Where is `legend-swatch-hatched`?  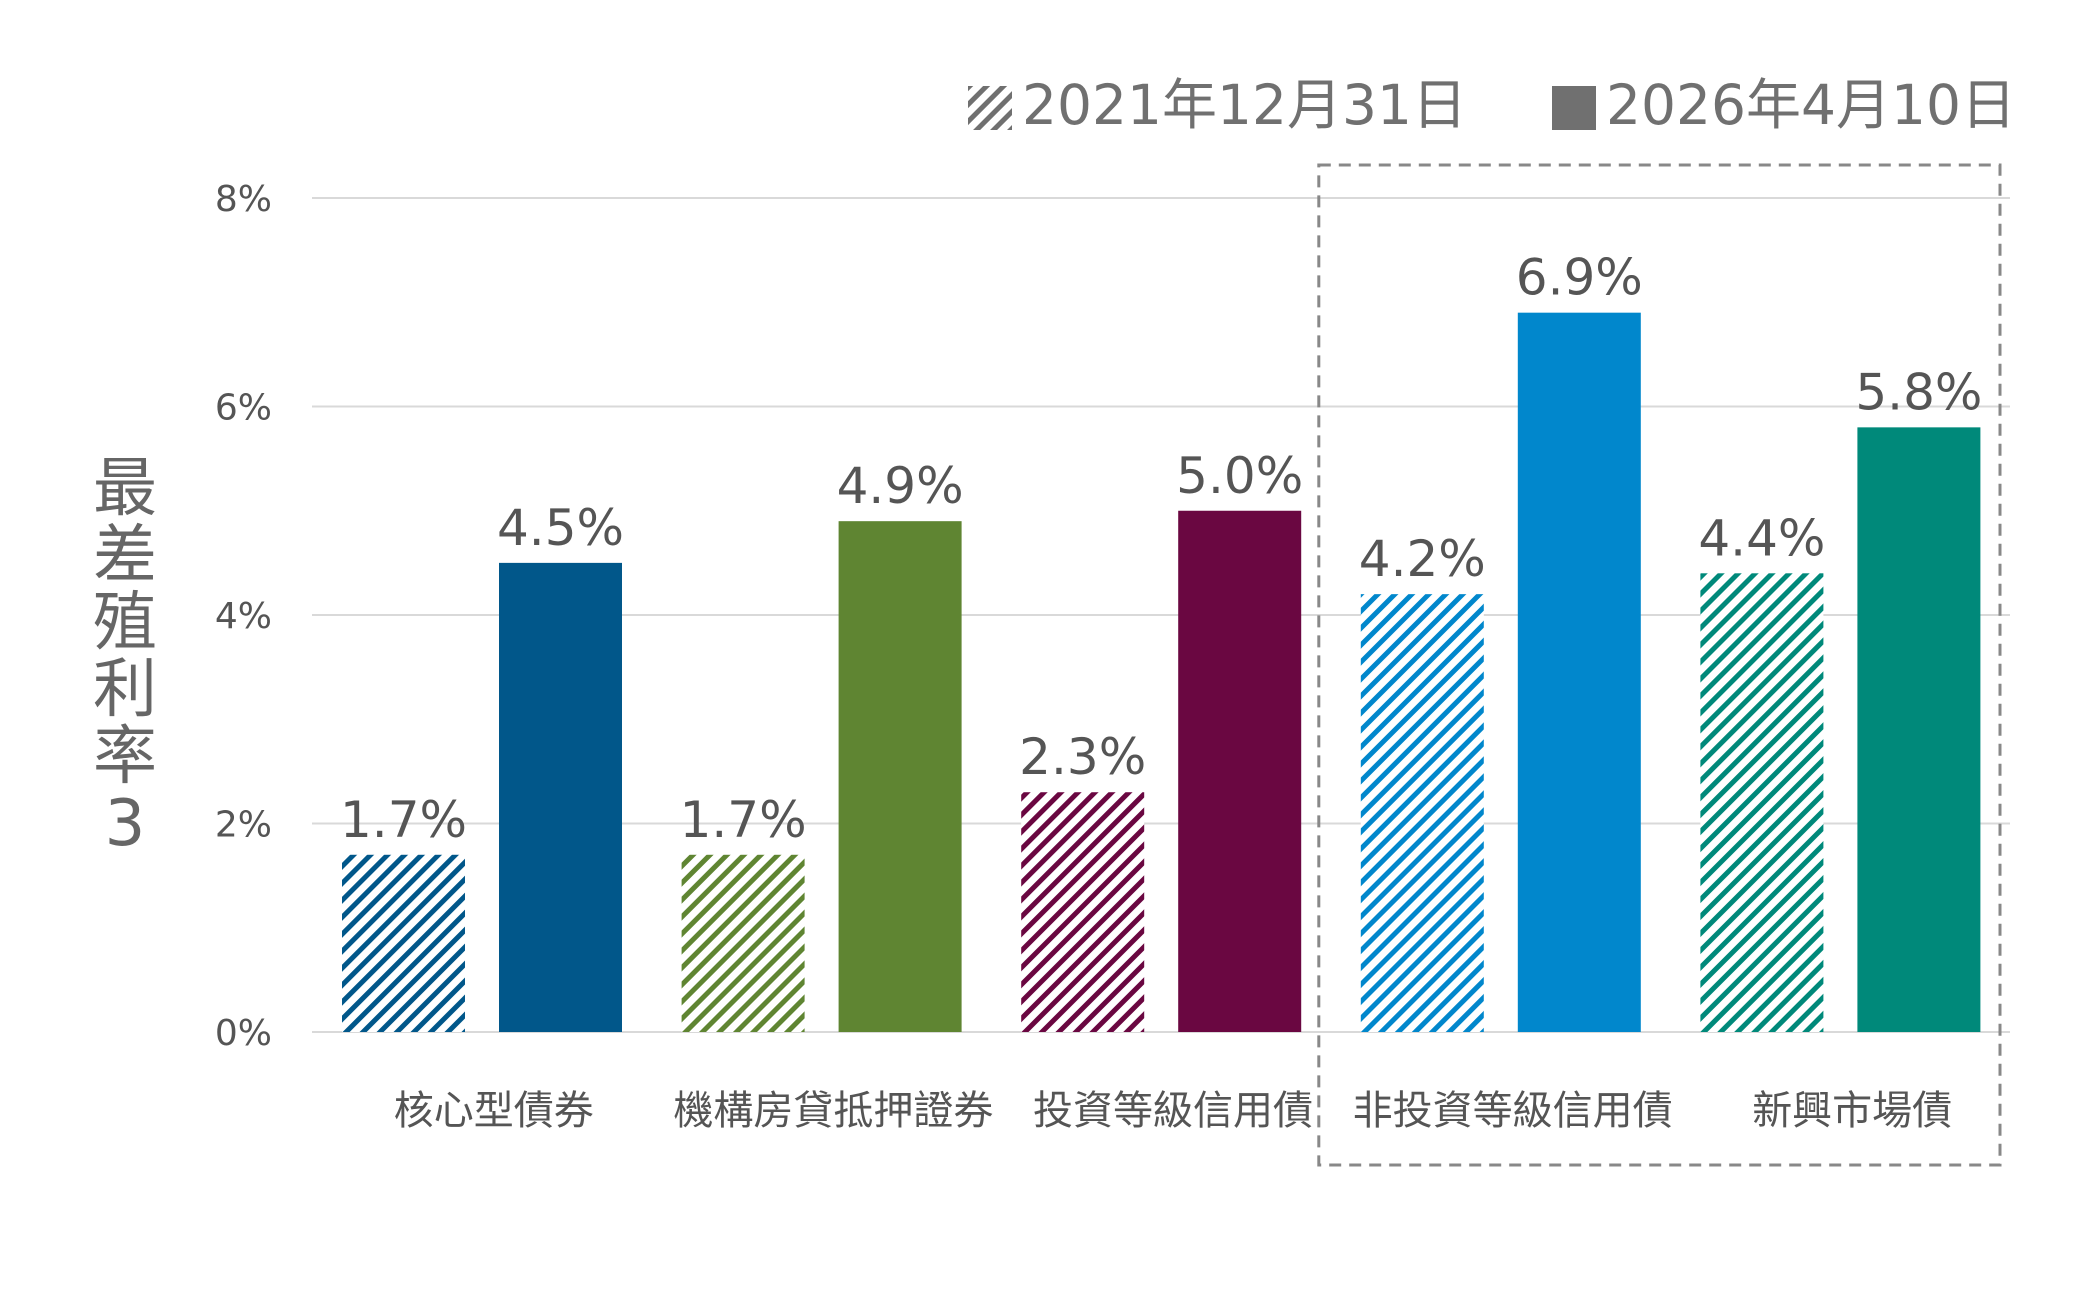
legend-swatch-hatched is located at coordinates (990, 108).